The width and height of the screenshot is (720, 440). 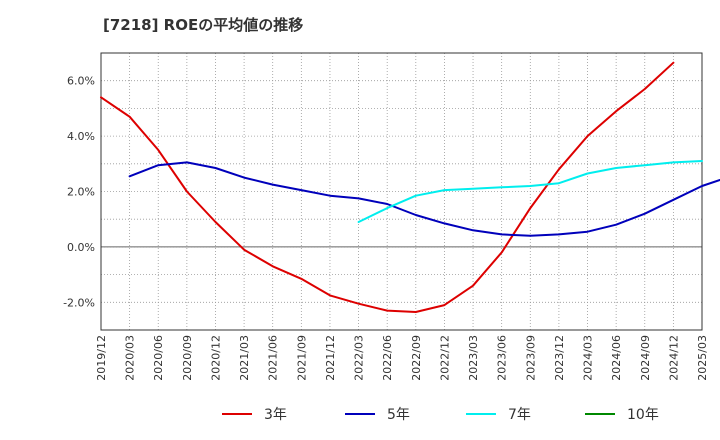 What do you see at coordinates (519, 415) in the screenshot?
I see `legend-label: 7年` at bounding box center [519, 415].